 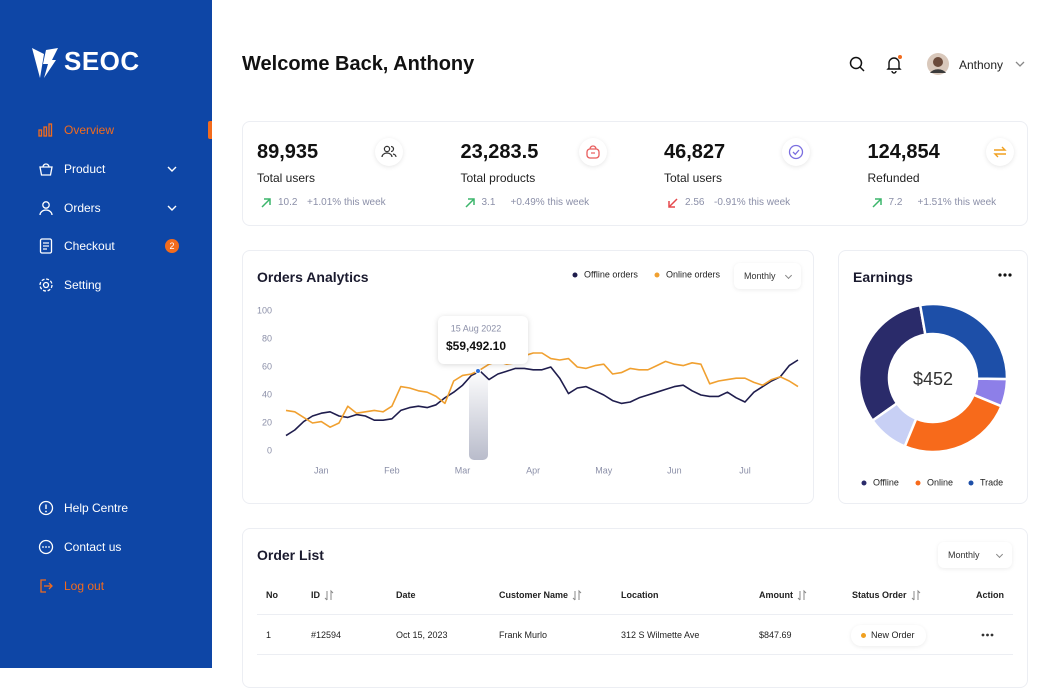 I want to click on column-header: Location, so click(x=640, y=595).